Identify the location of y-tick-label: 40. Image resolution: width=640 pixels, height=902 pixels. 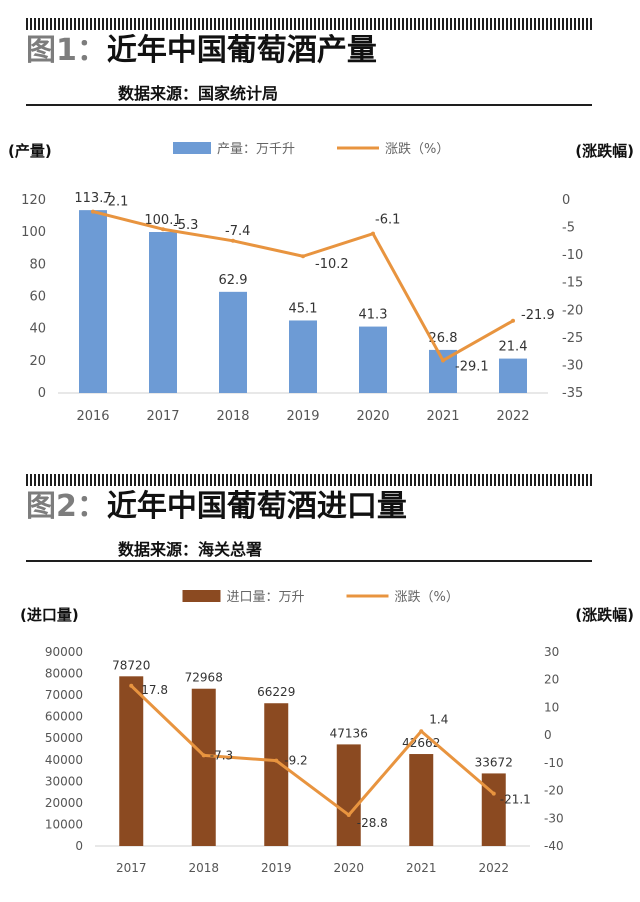
(37, 329).